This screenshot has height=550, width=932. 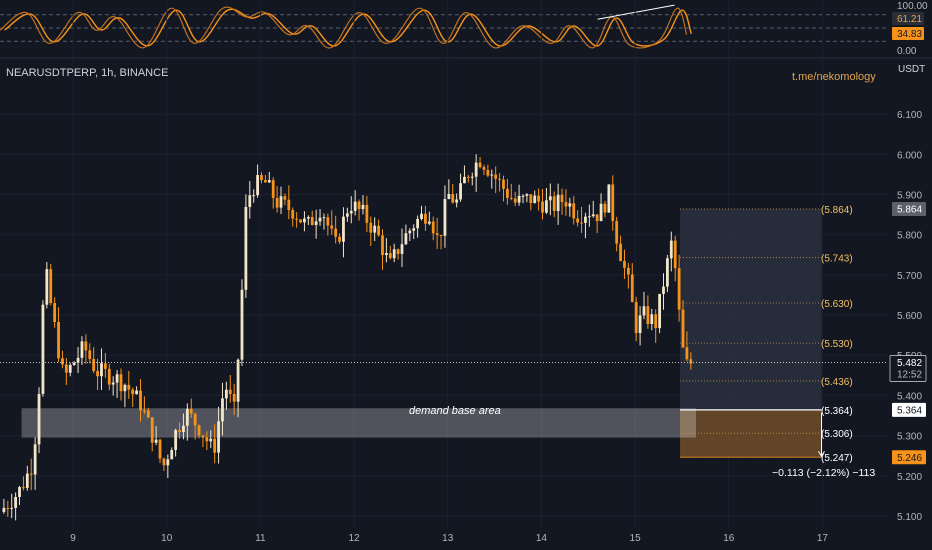 I want to click on y-tick-label: 5.600, so click(x=909, y=316).